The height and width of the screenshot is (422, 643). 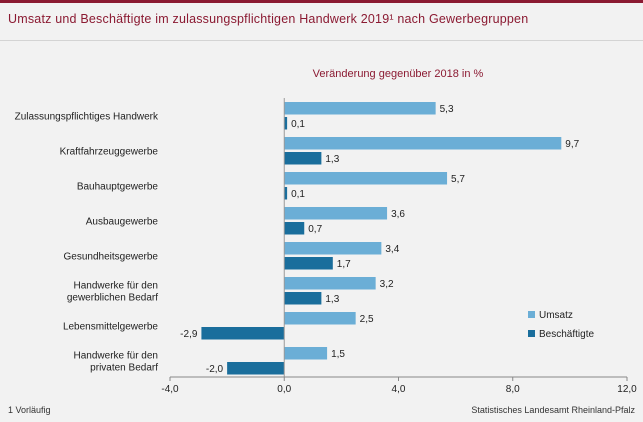 I want to click on data-label: 9,7, so click(x=572, y=144).